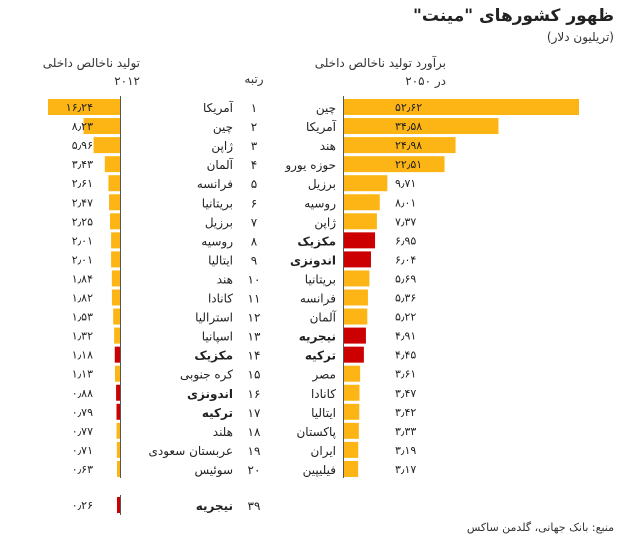 The image size is (624, 550). What do you see at coordinates (408, 145) in the screenshot?
I see `value-label-2050: ۲۴٫۹۸` at bounding box center [408, 145].